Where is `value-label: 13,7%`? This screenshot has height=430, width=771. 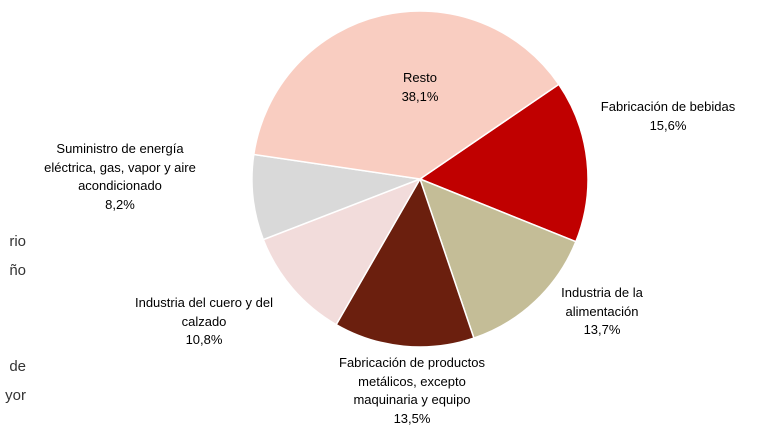 value-label: 13,7% is located at coordinates (602, 329).